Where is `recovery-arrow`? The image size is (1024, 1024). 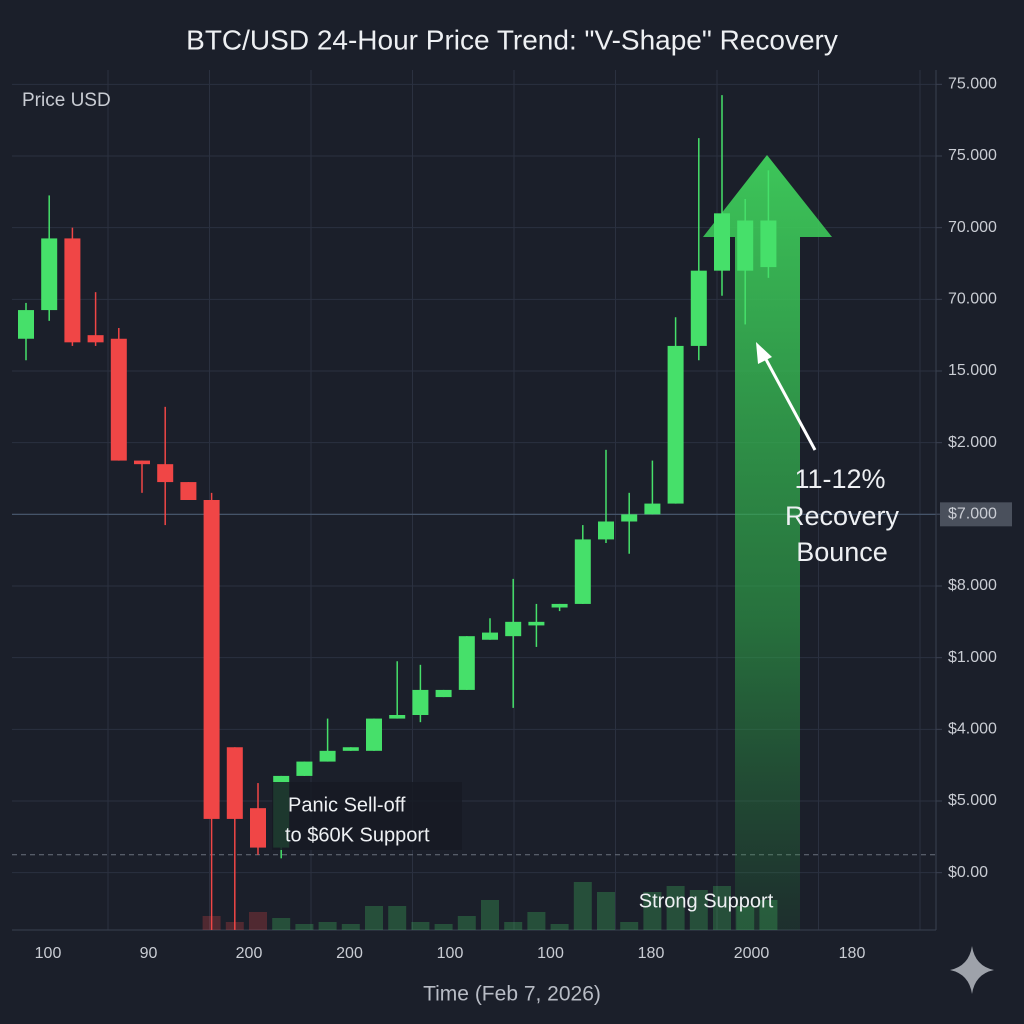
recovery-arrow is located at coordinates (767, 542).